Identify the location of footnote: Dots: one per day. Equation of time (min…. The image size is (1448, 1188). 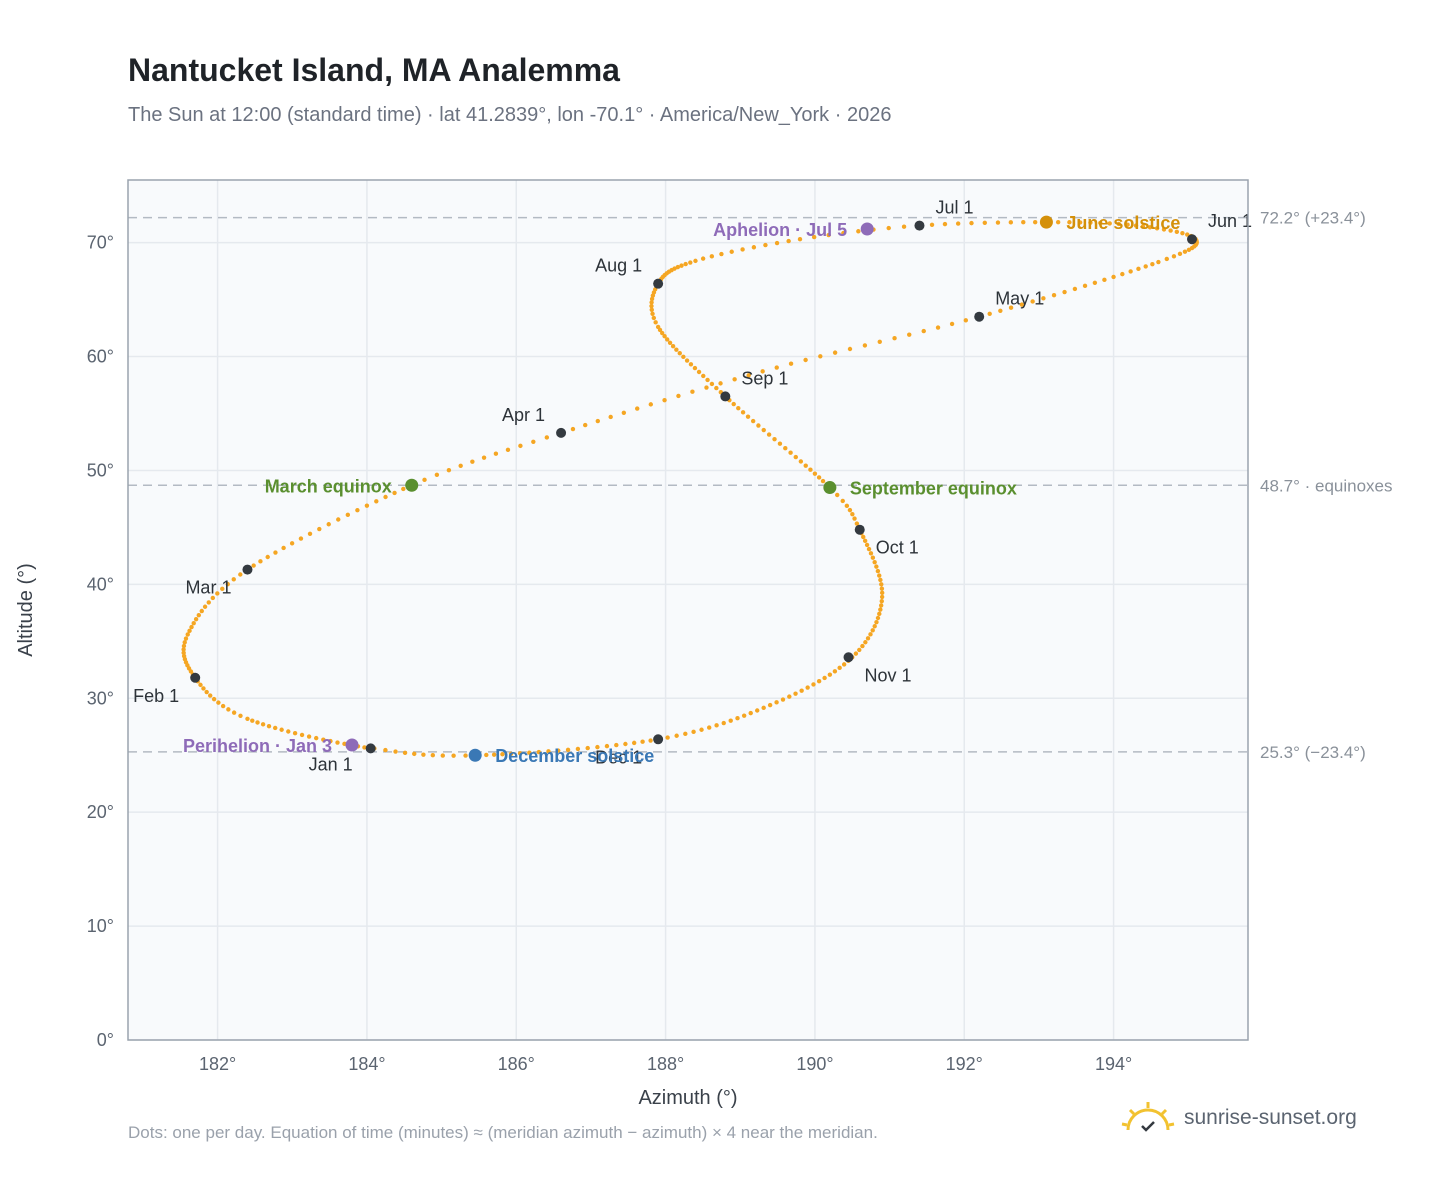
(503, 1132).